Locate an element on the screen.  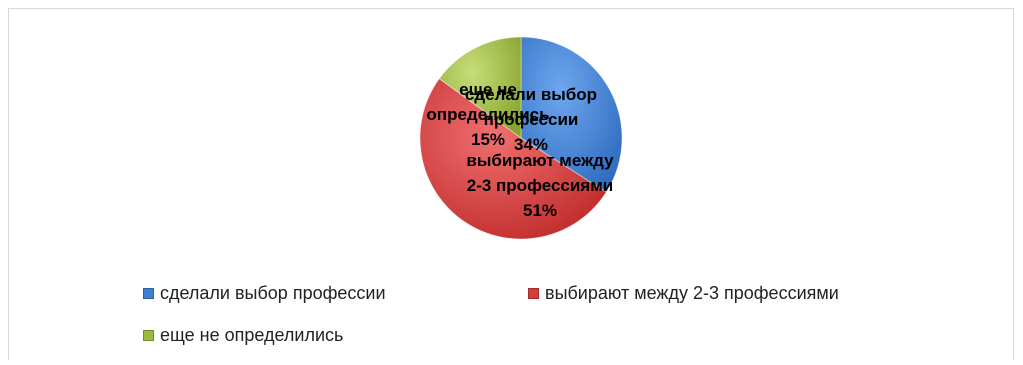
legend-item-2: выбирают между 2-3 профессиями is located at coordinates (683, 293).